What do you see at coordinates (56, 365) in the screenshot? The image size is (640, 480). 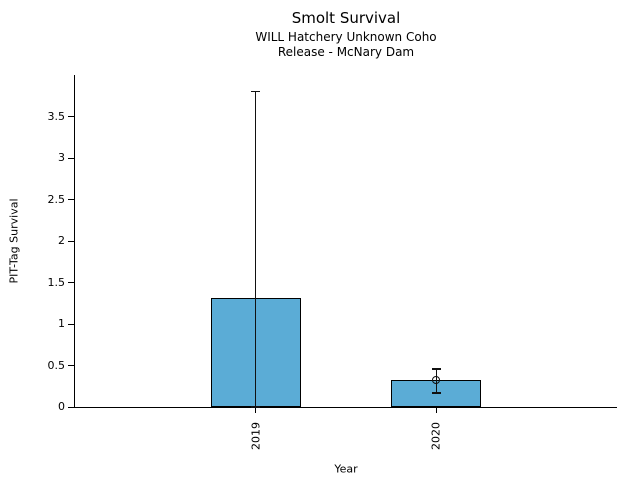 I see `y-tick-label: 0.5` at bounding box center [56, 365].